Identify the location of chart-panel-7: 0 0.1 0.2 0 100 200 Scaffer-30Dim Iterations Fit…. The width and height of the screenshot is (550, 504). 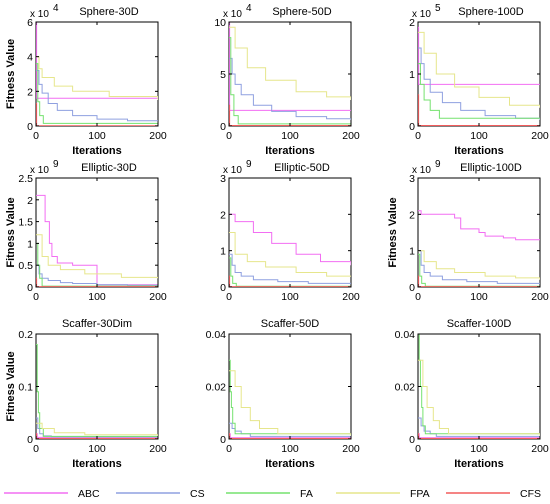
(86, 394).